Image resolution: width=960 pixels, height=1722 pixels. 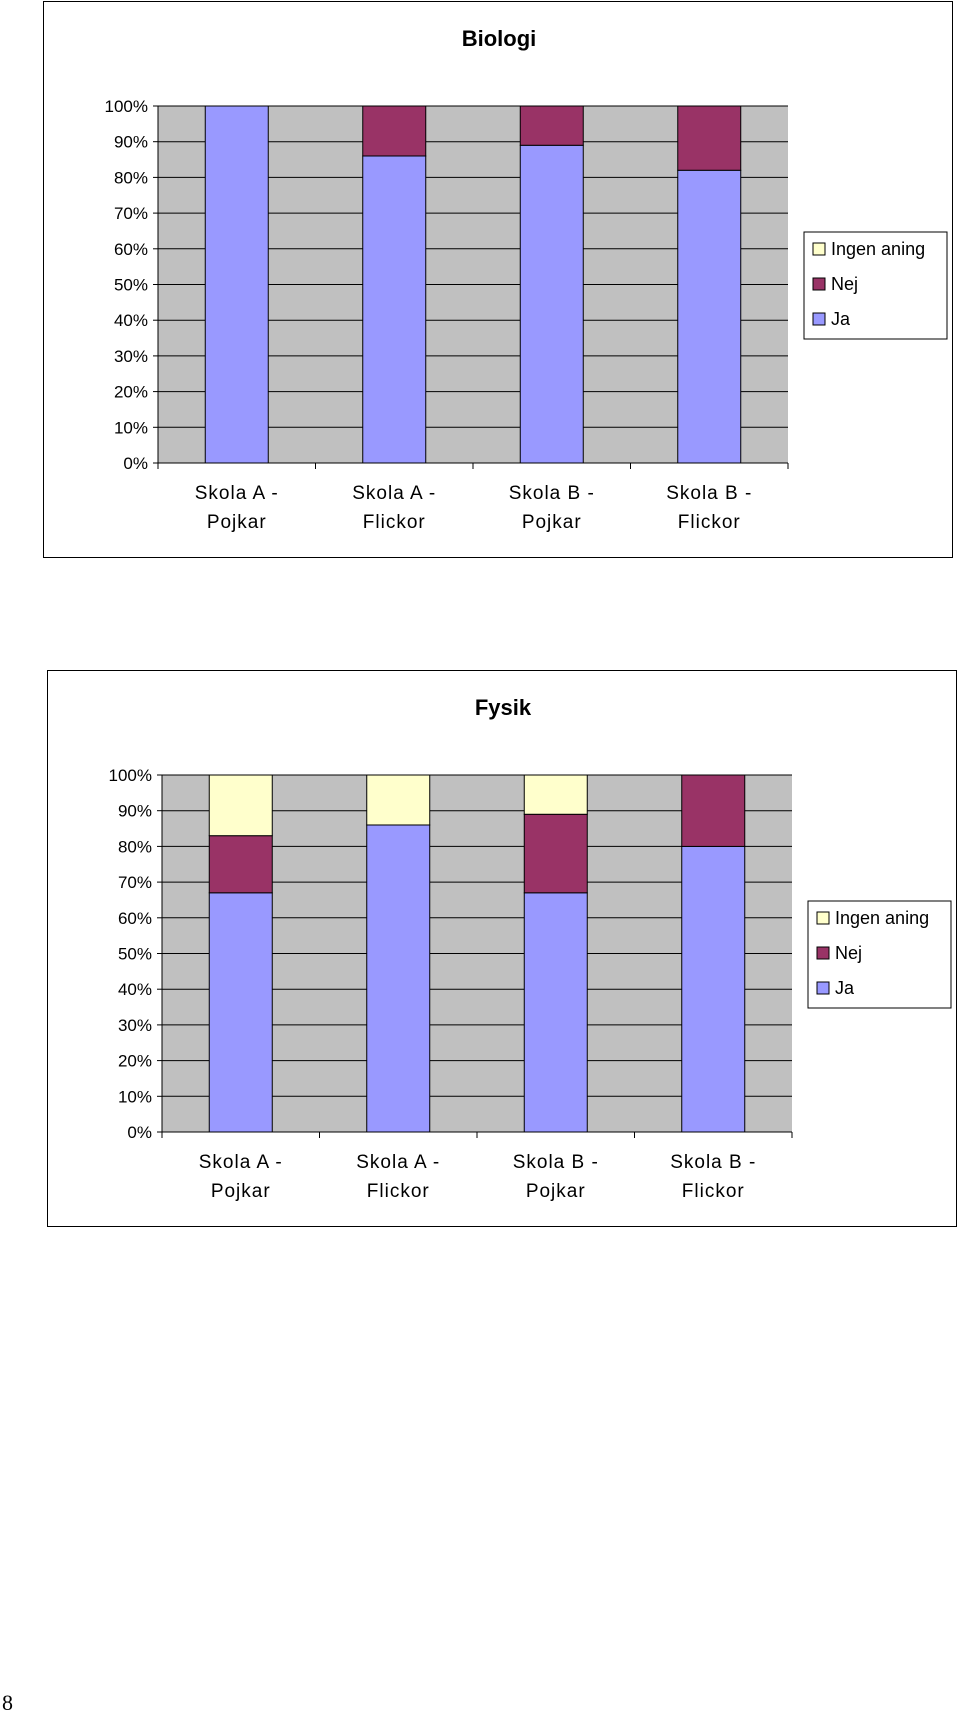 I want to click on page-number: 8, so click(x=7, y=1702).